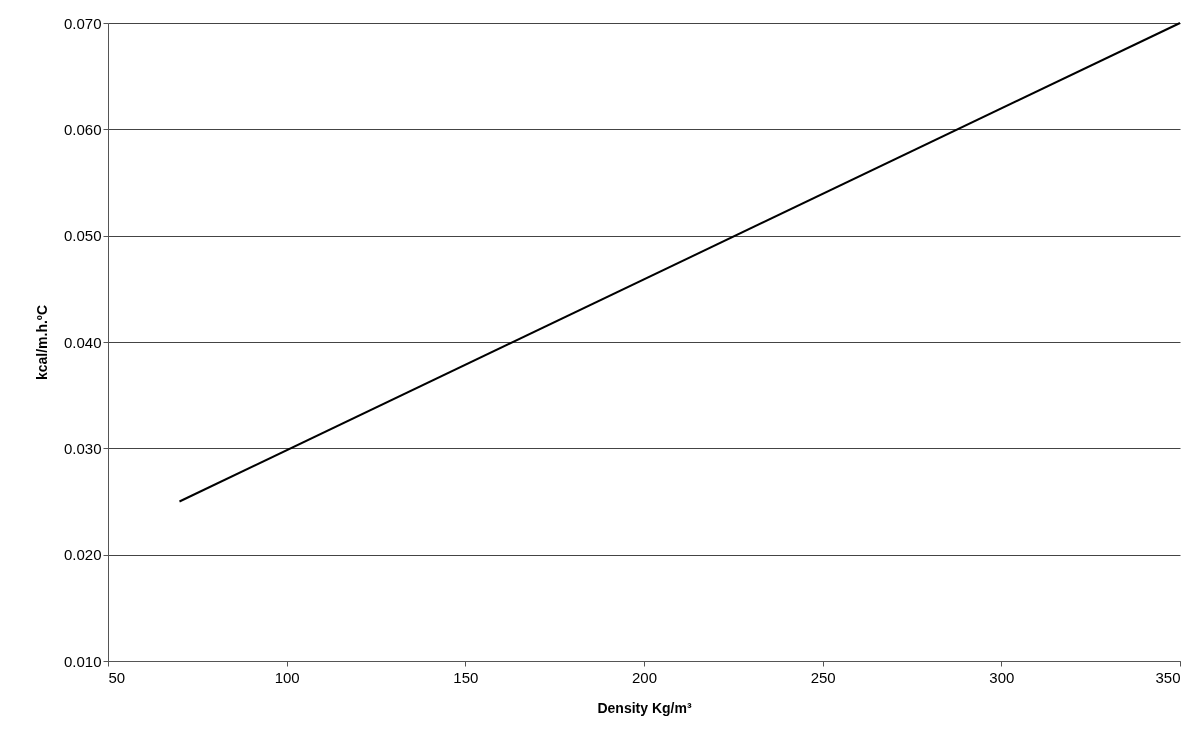  I want to click on x-axis-title: Density Kg/m³, so click(644, 707).